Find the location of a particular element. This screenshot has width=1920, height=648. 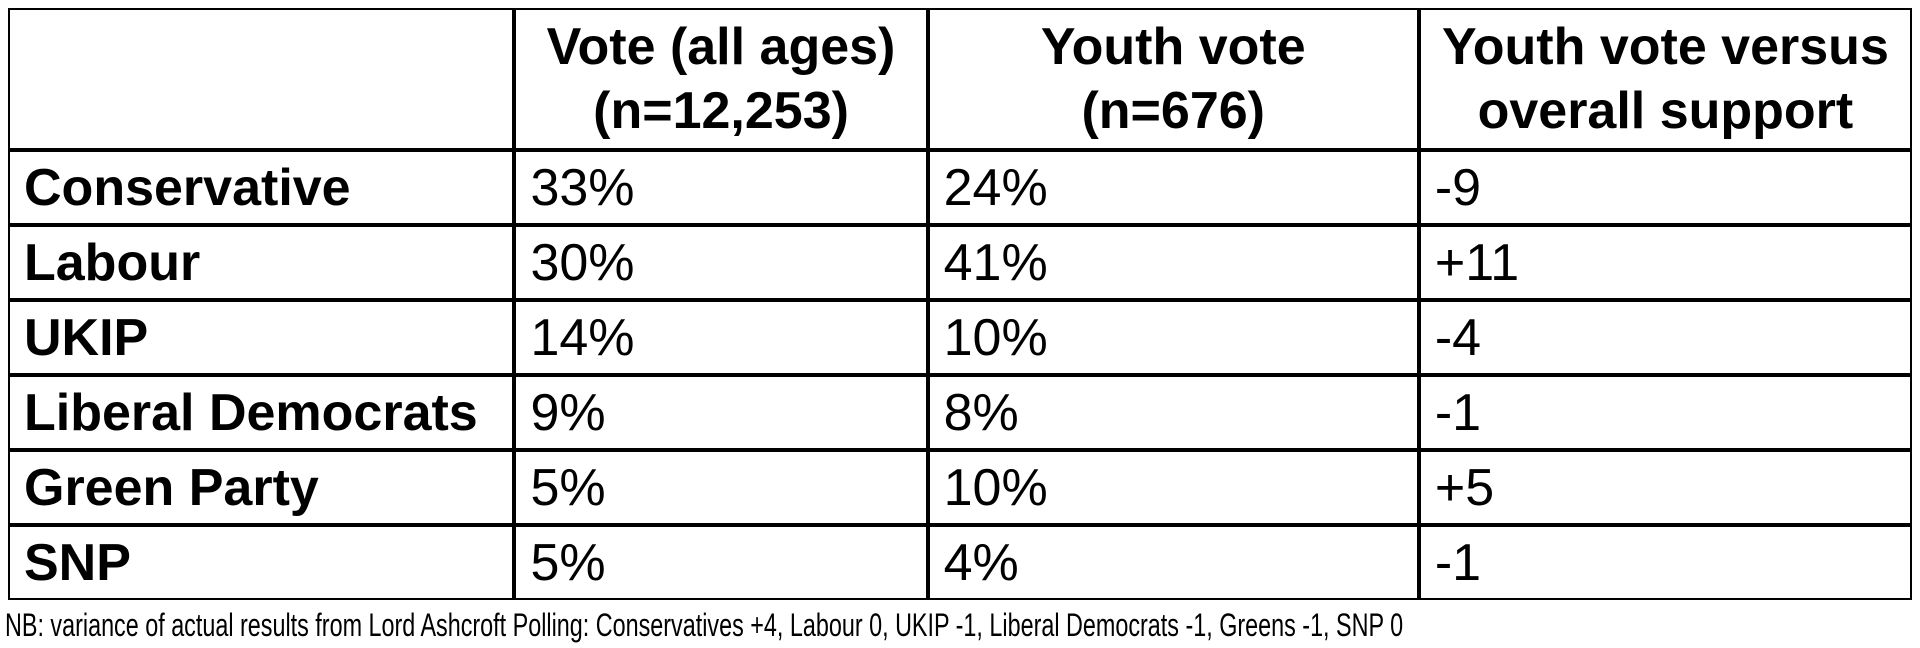

variance-cell: -9 is located at coordinates (1665, 187).